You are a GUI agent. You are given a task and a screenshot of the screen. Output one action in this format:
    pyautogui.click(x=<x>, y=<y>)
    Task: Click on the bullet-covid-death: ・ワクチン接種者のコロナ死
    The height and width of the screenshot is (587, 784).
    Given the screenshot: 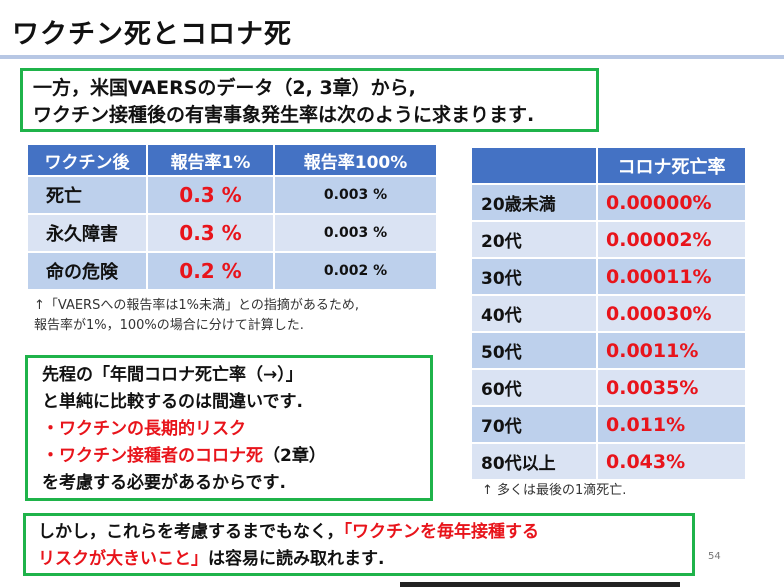 What is the action you would take?
    pyautogui.click(x=152, y=456)
    